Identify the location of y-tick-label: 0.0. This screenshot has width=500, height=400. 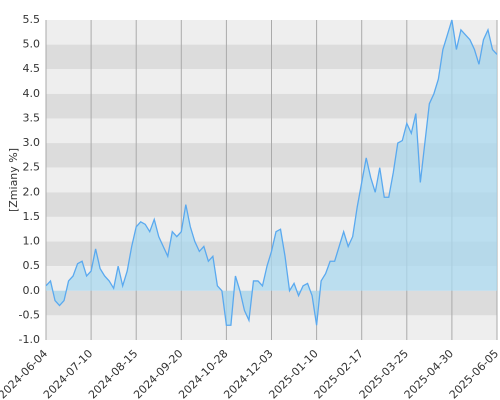
(32, 290).